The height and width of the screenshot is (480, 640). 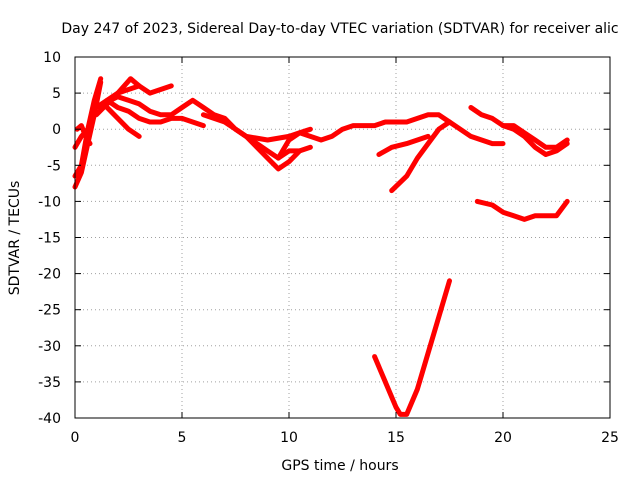 What do you see at coordinates (503, 438) in the screenshot?
I see `x-tick-label: 20` at bounding box center [503, 438].